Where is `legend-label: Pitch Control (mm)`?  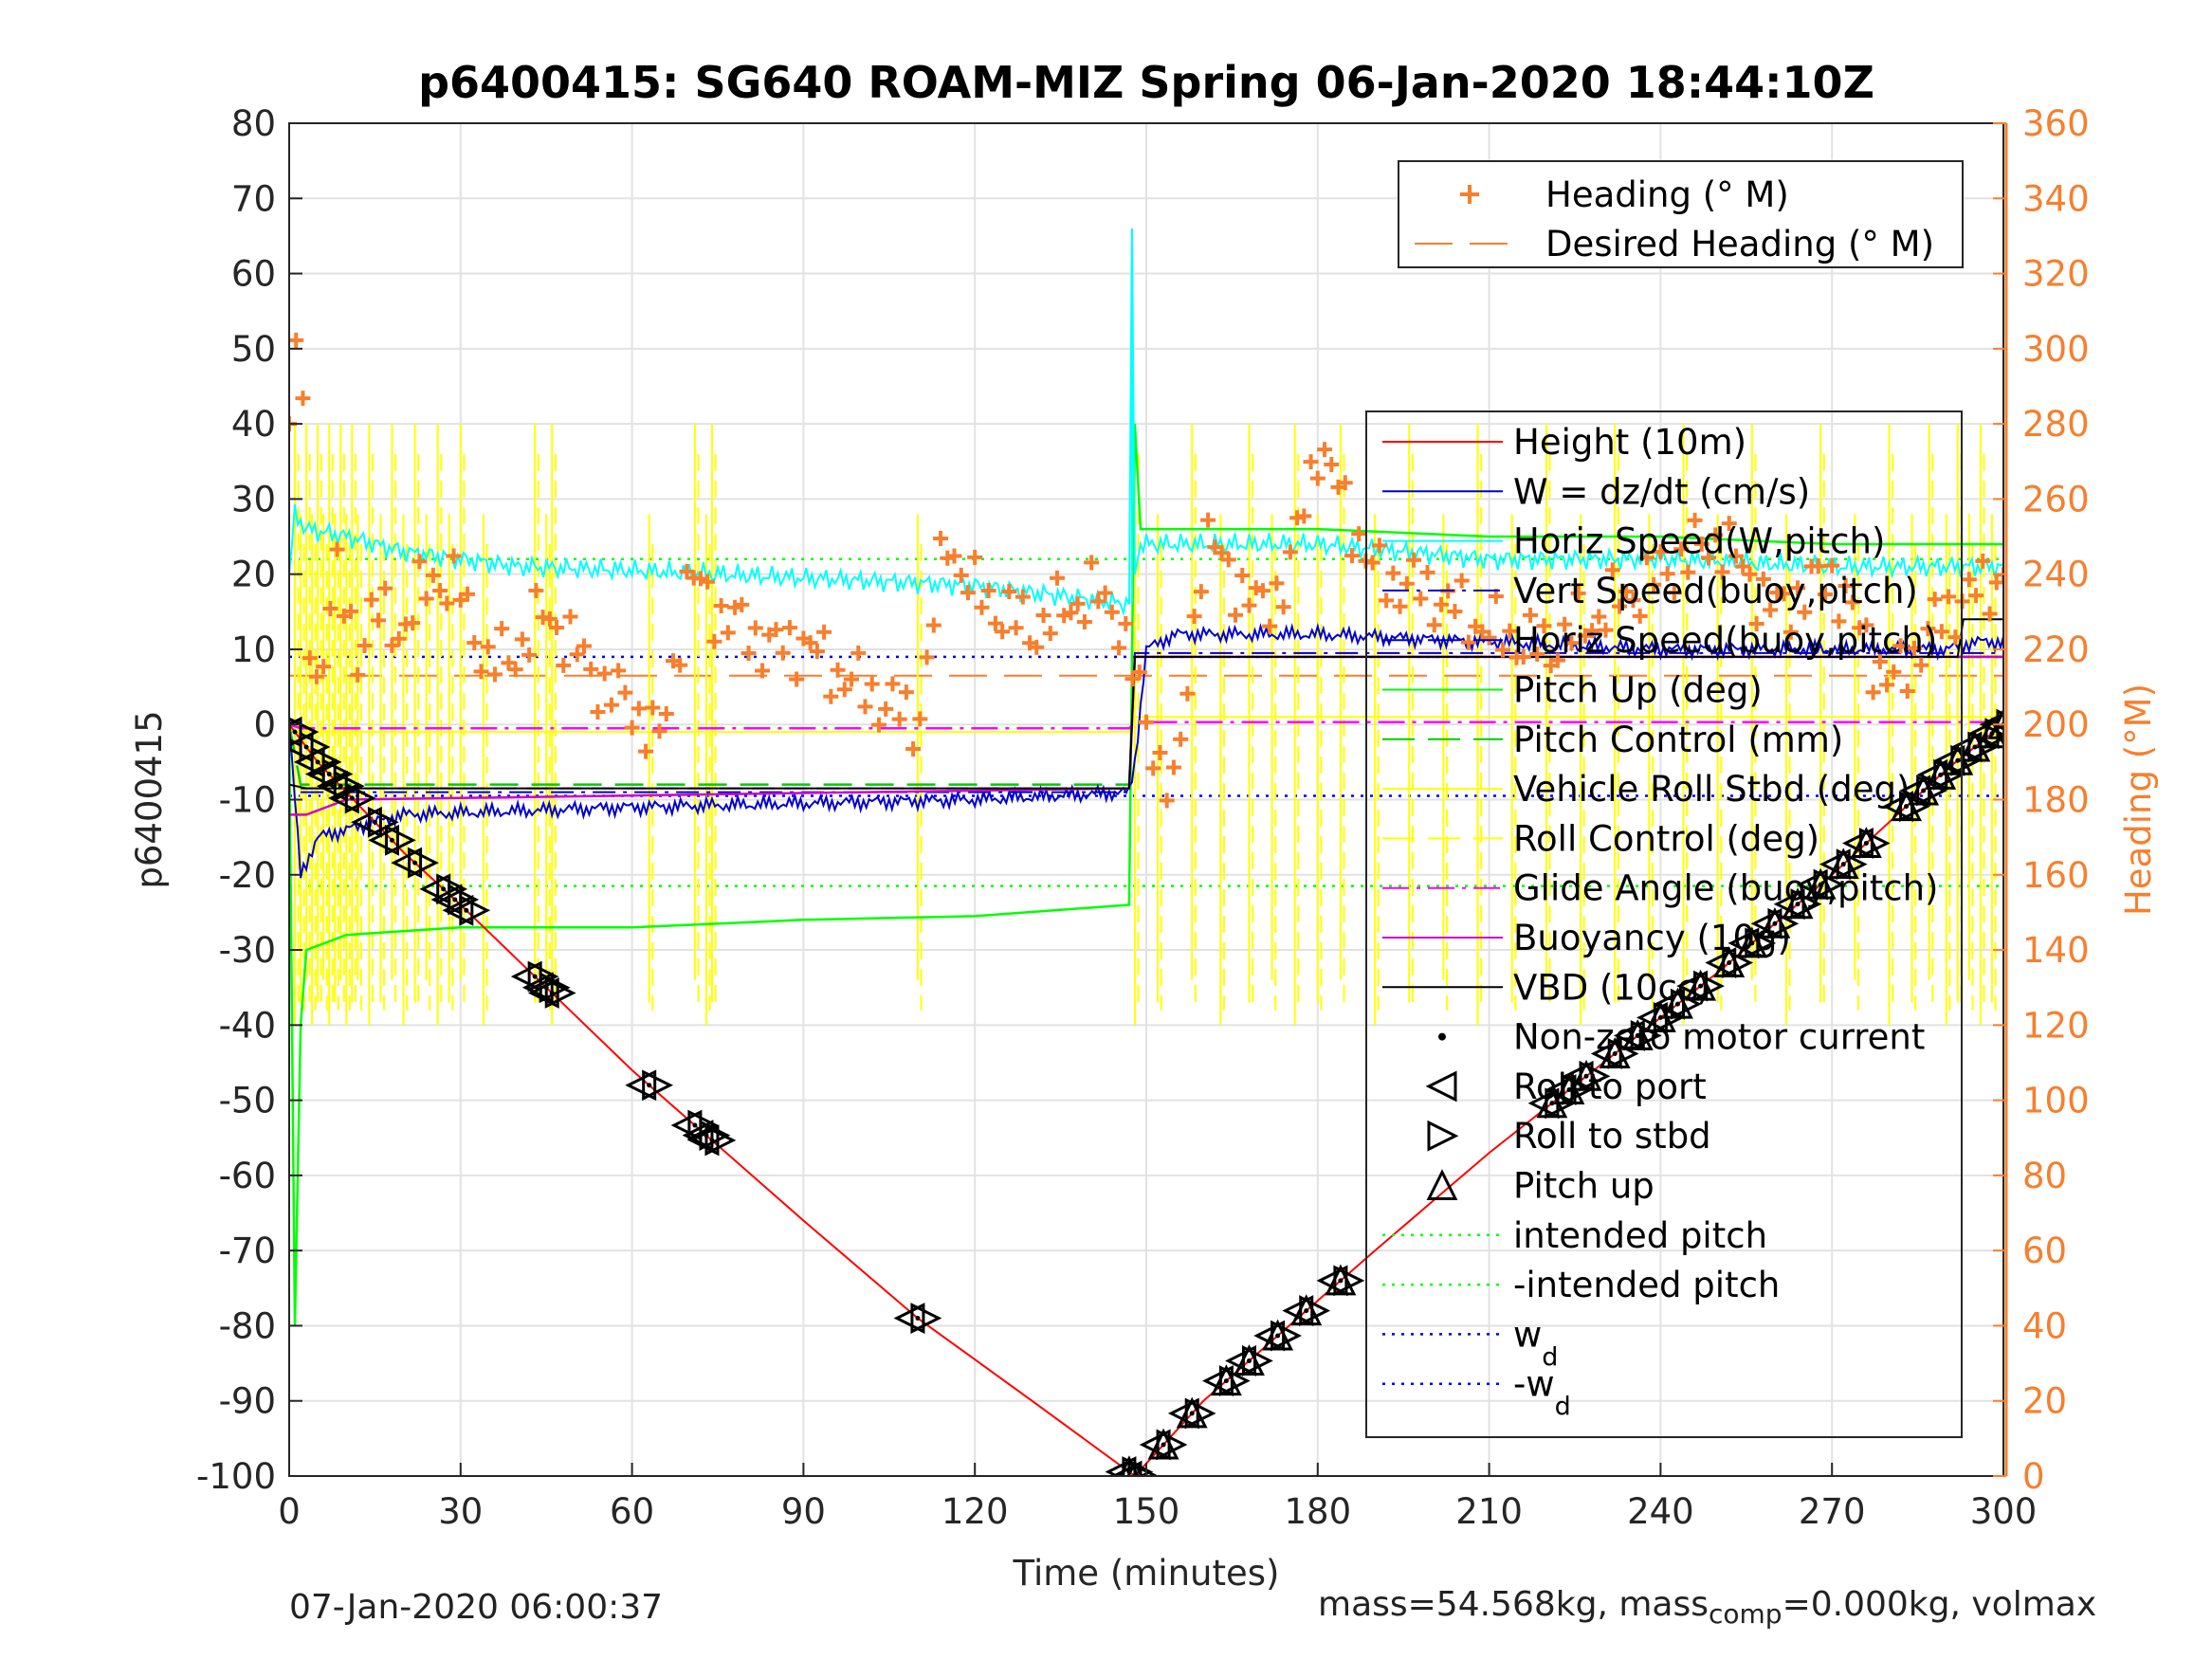
legend-label: Pitch Control (mm) is located at coordinates (1678, 740).